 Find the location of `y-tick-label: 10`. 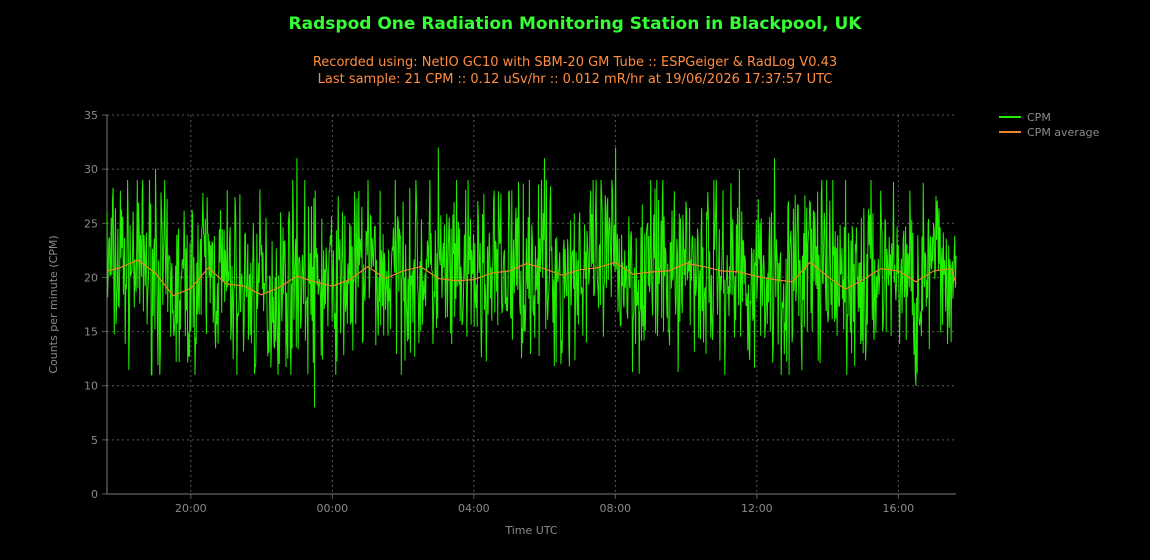

y-tick-label: 10 is located at coordinates (91, 386).